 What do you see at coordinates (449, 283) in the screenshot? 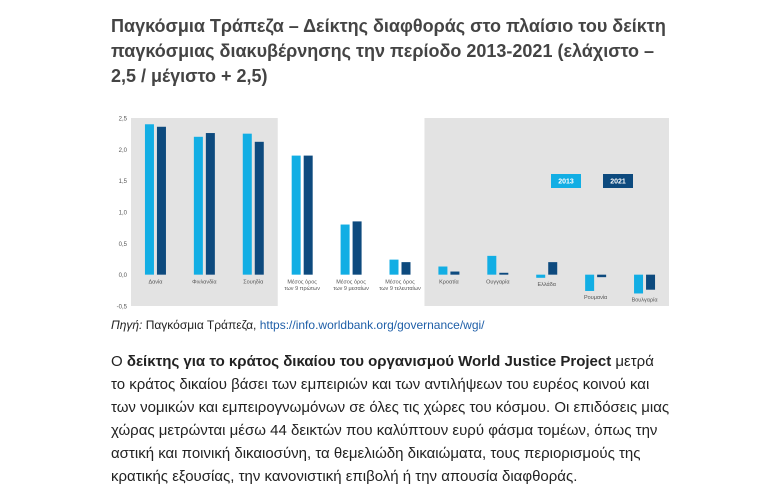
I see `category-label: Κροατία` at bounding box center [449, 283].